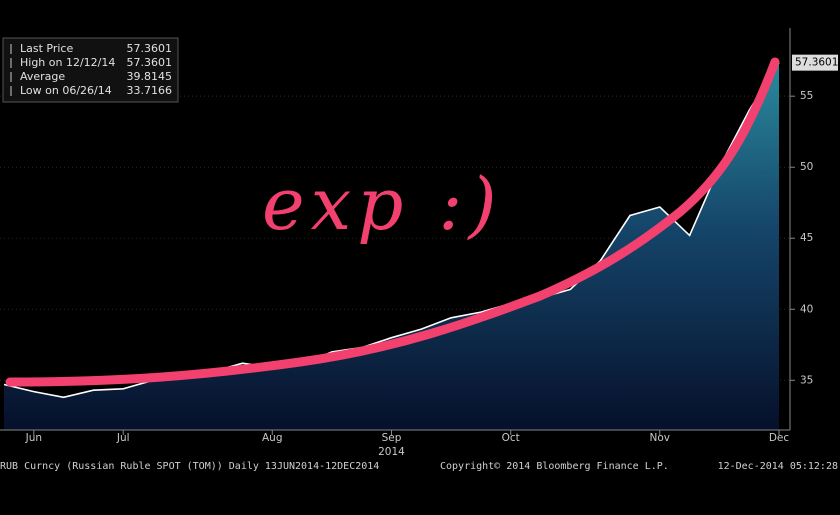 This screenshot has width=840, height=515. What do you see at coordinates (33, 438) in the screenshot?
I see `x-tick-label: Jun` at bounding box center [33, 438].